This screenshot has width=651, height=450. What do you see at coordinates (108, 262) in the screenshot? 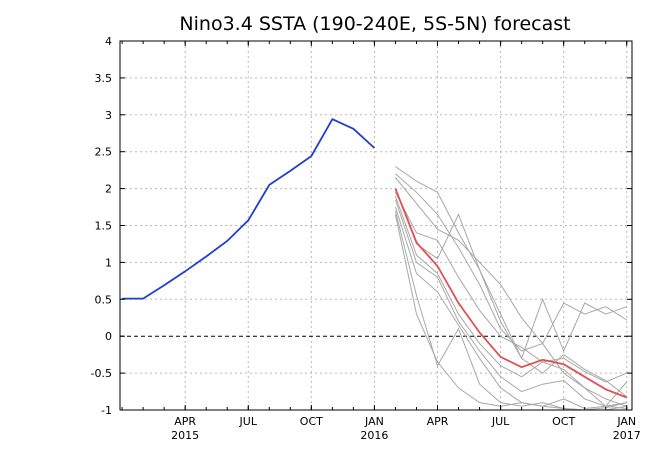
I see `y-tick-label: 1` at bounding box center [108, 262].